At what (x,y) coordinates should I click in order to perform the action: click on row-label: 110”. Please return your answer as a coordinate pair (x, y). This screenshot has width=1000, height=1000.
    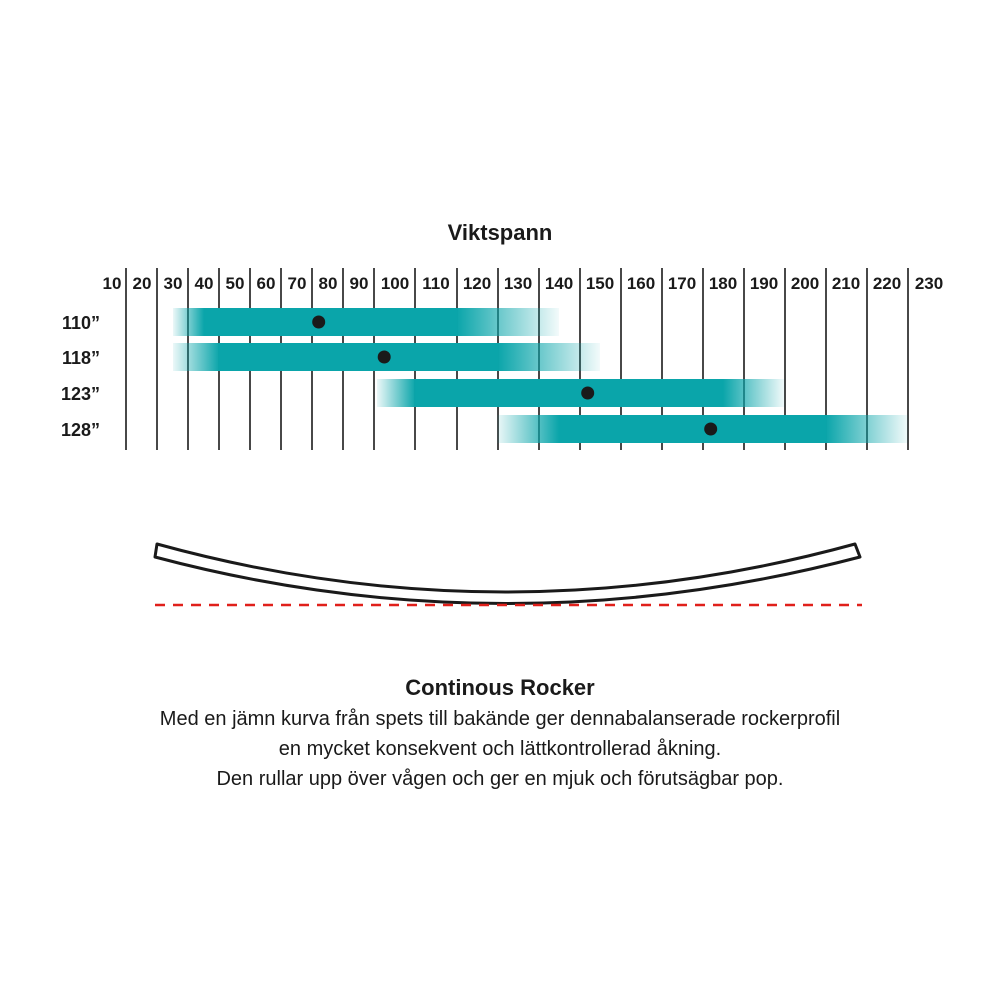
    Looking at the image, I should click on (81, 323).